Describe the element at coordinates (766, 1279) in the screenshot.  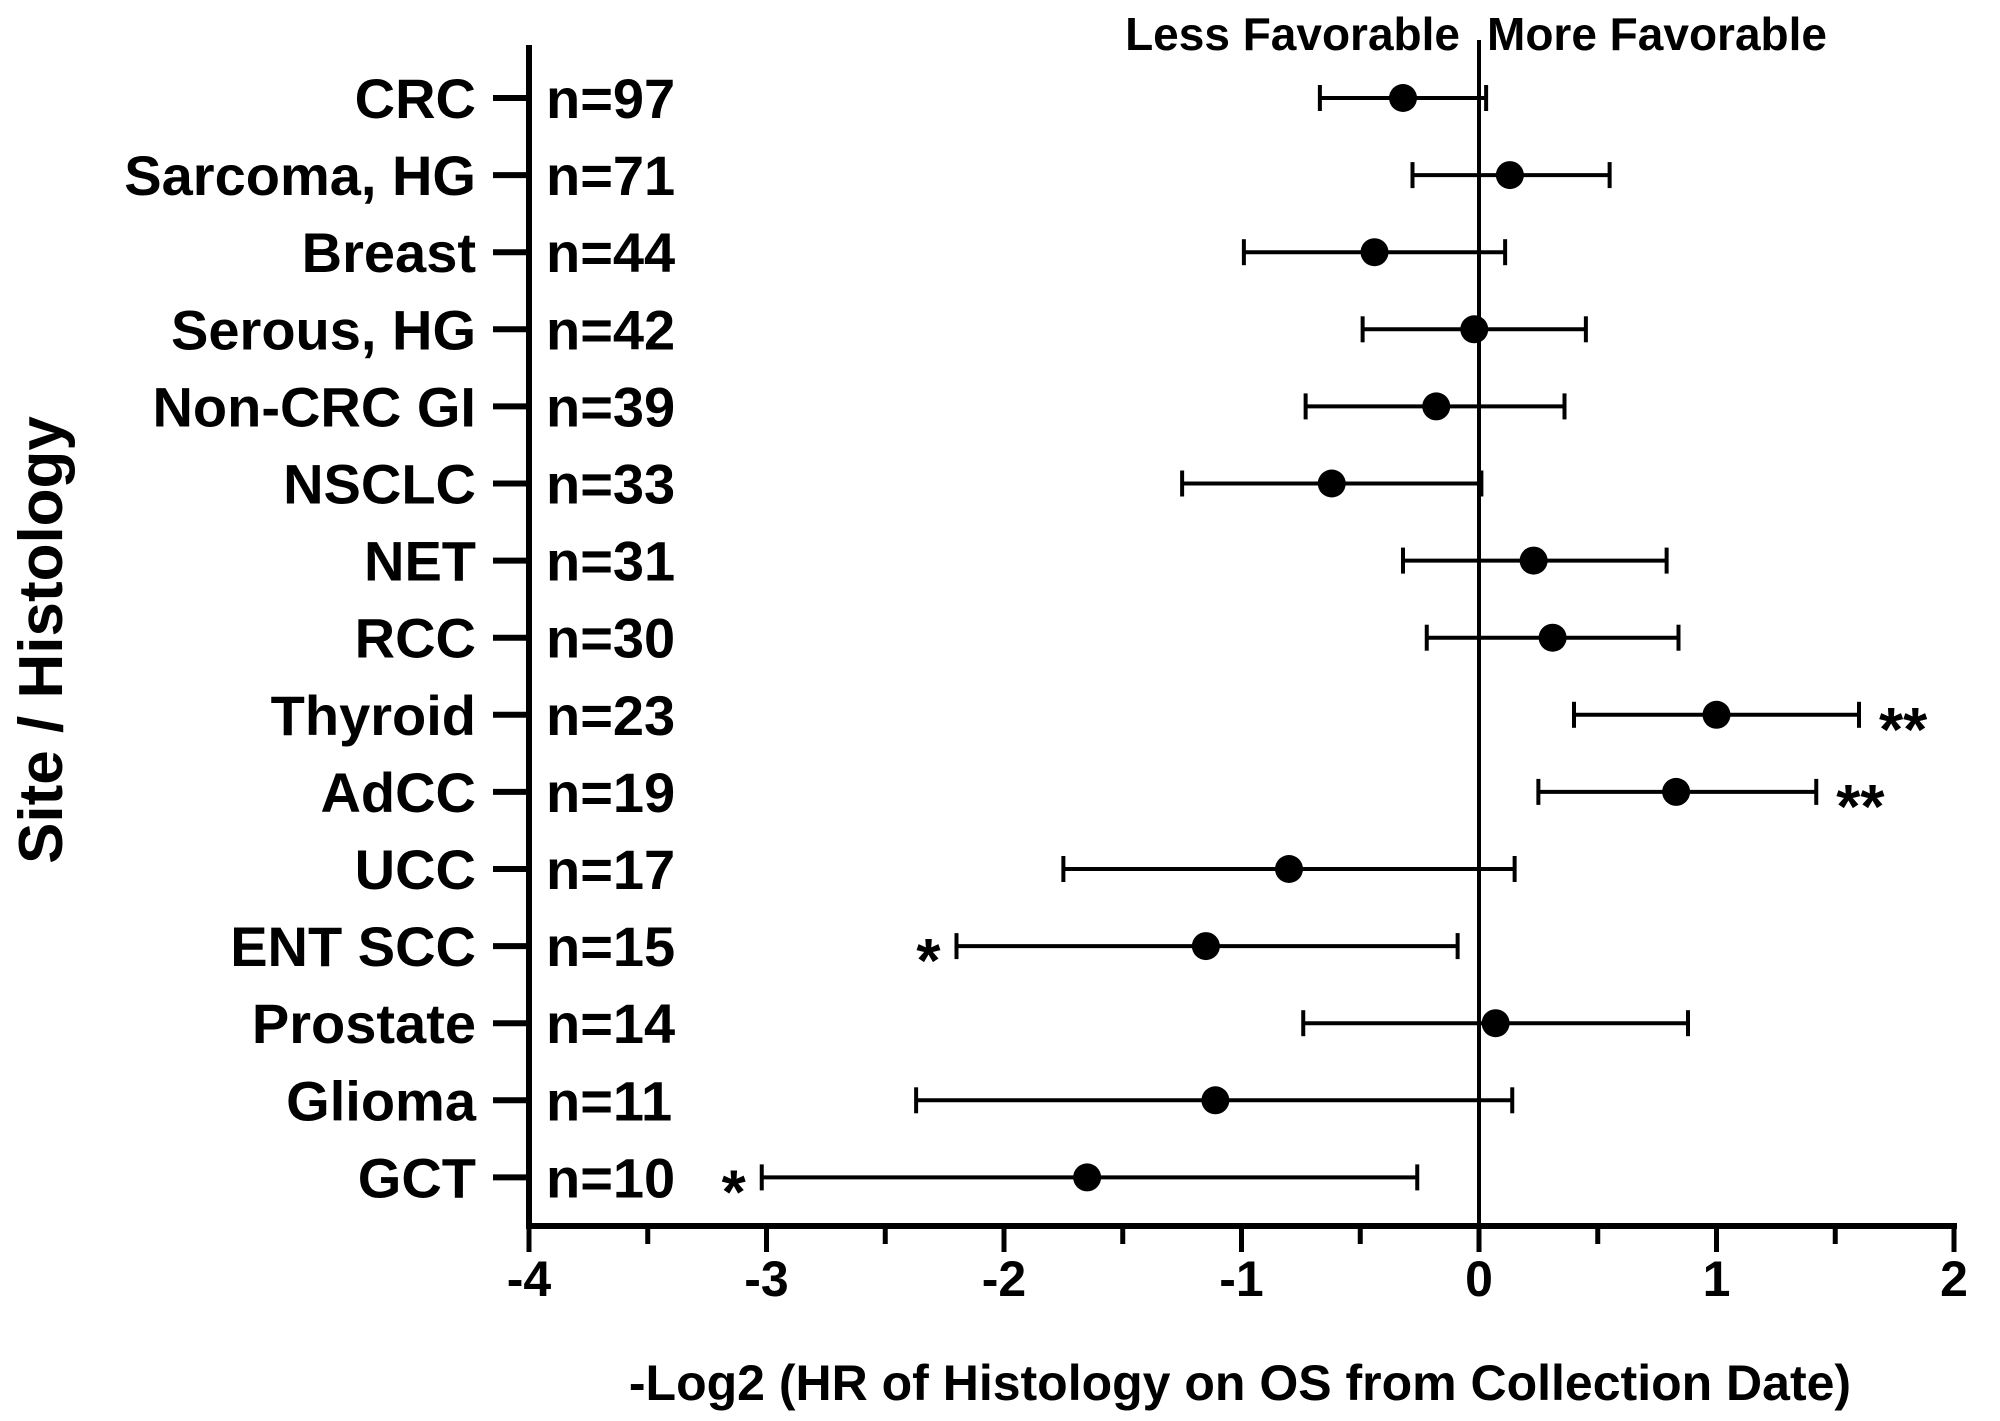
I see `x-tick-label: -3` at that location.